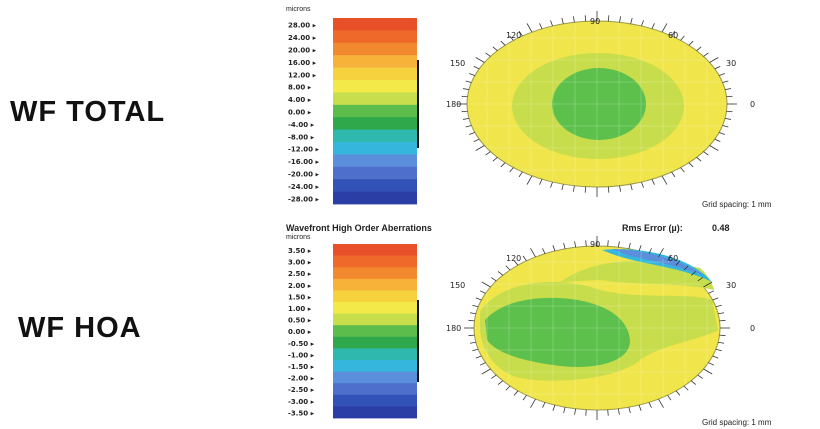 The height and width of the screenshot is (429, 820). Describe the element at coordinates (303, 187) in the screenshot. I see `scale-tick-label: -24.00 ▸` at that location.